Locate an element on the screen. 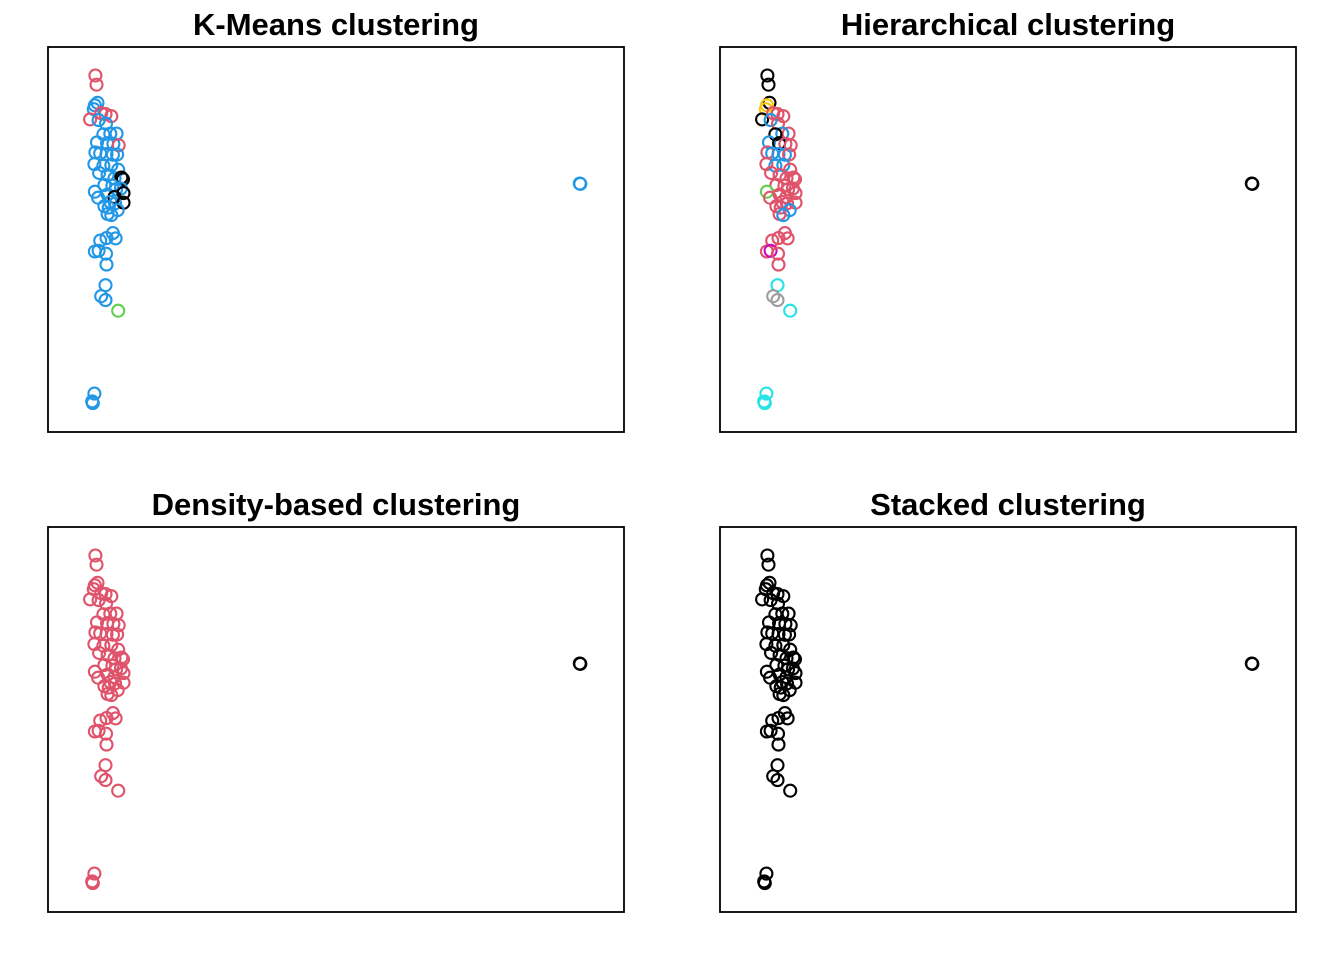 This screenshot has width=1344, height=960. panel-title-hierarchical: Hierarchical clustering is located at coordinates (1008, 24).